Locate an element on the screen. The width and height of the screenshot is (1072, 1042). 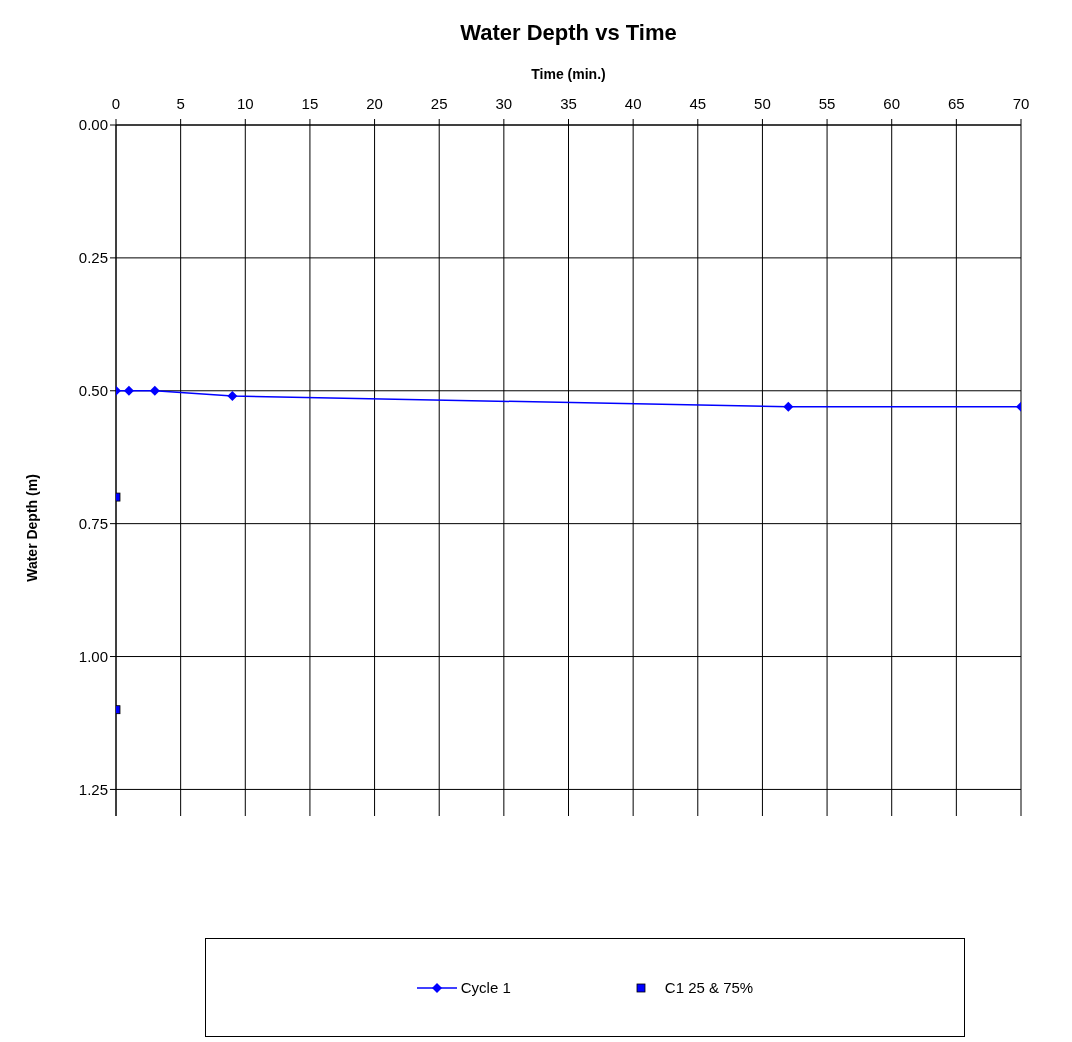
y-tick-label: 1.00 is located at coordinates (93, 656).